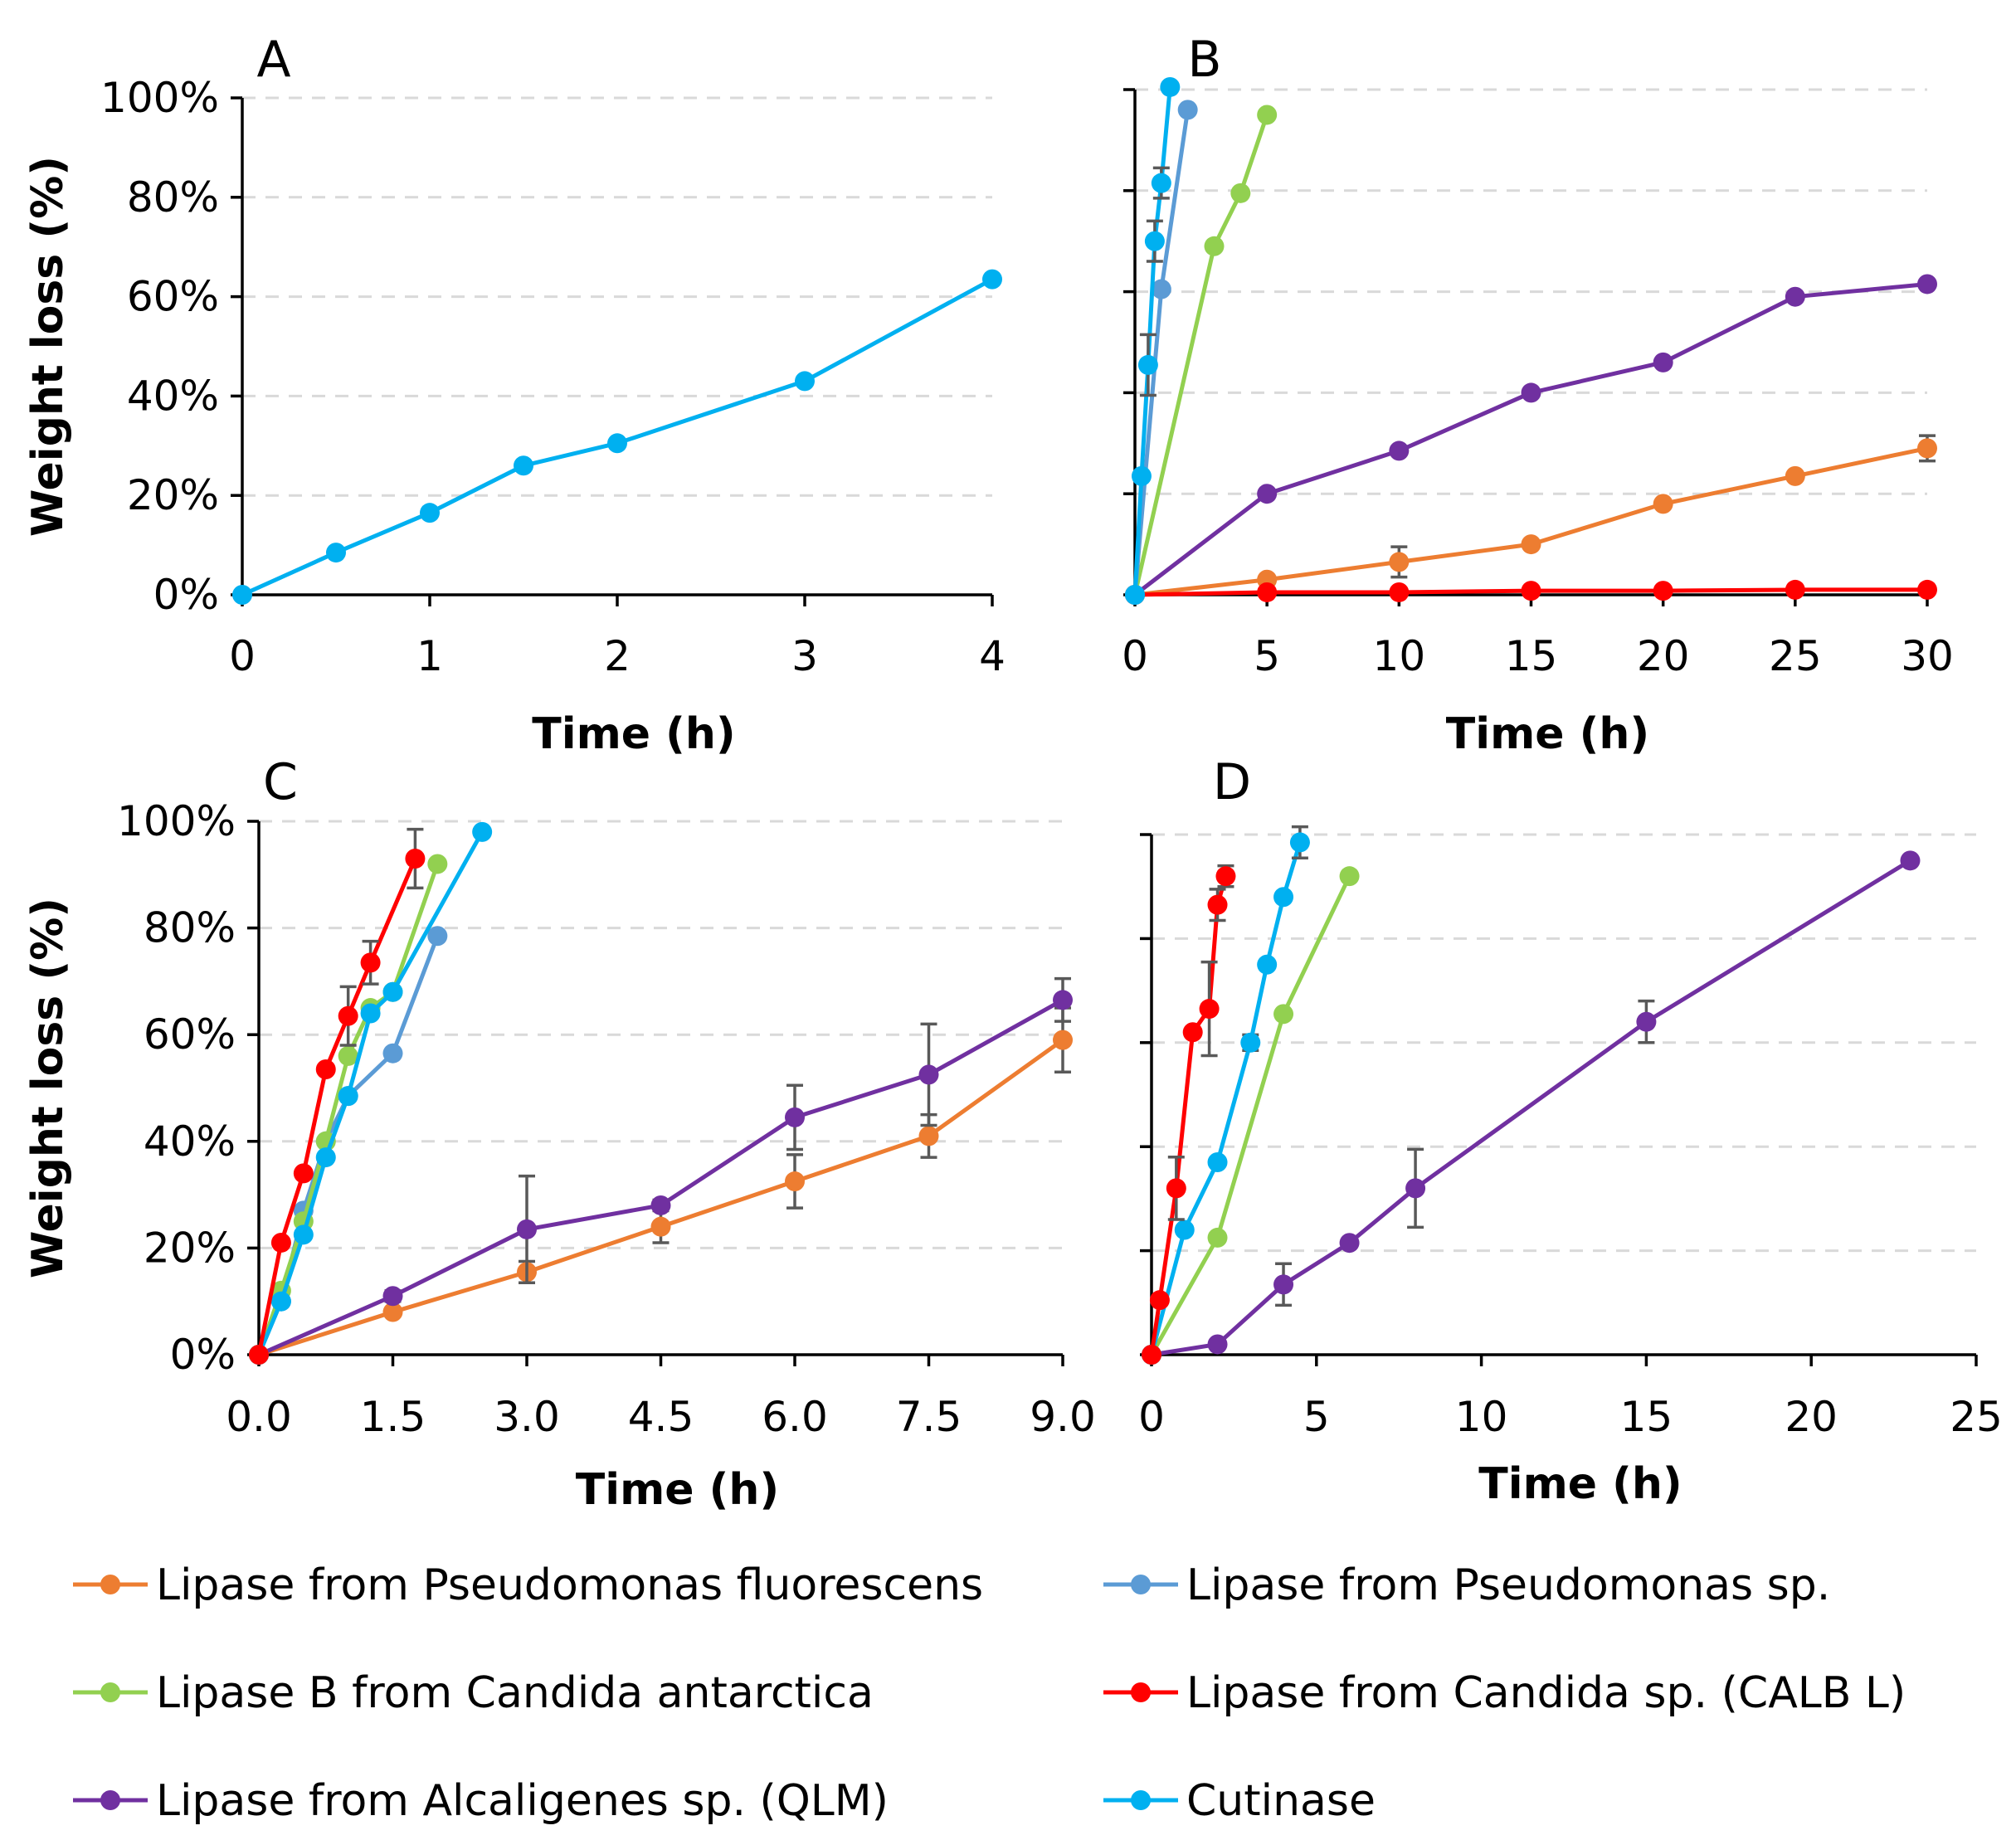  What do you see at coordinates (795, 1417) in the screenshot?
I see `x-tick-label: 6.0` at bounding box center [795, 1417].